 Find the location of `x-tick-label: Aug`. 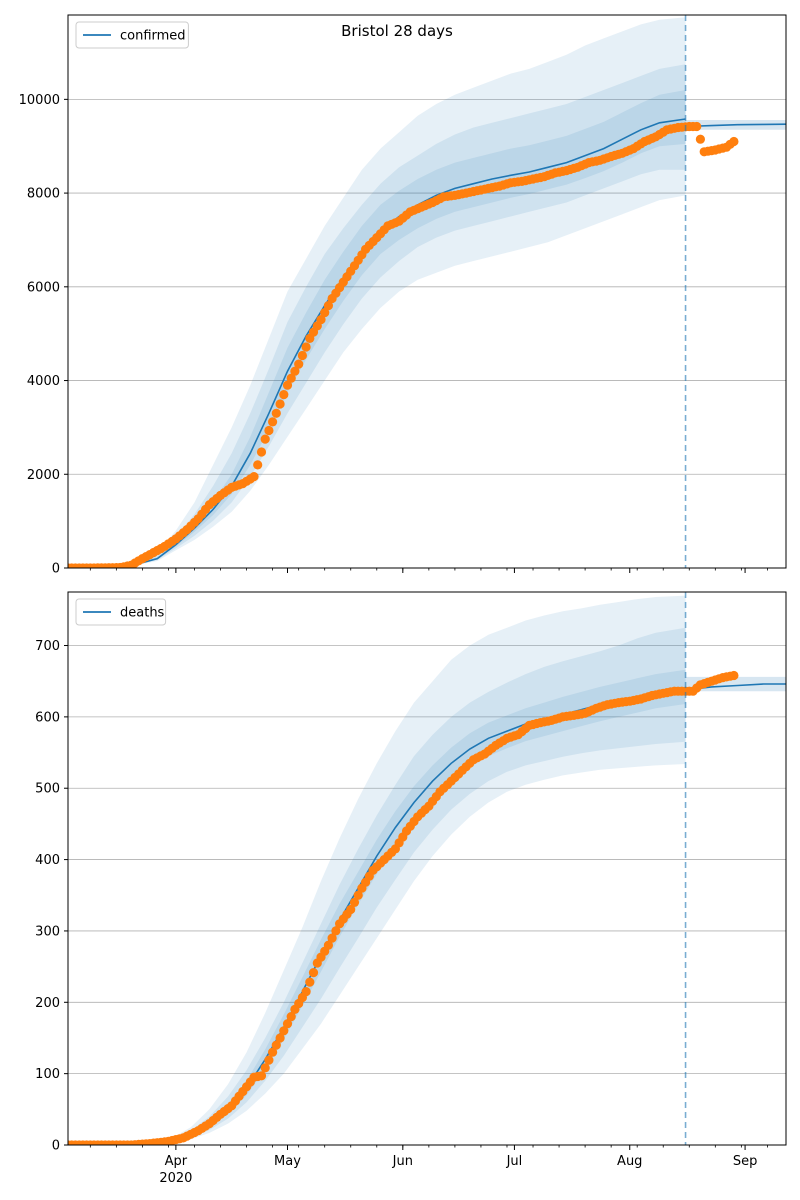

x-tick-label: Aug is located at coordinates (629, 1161).